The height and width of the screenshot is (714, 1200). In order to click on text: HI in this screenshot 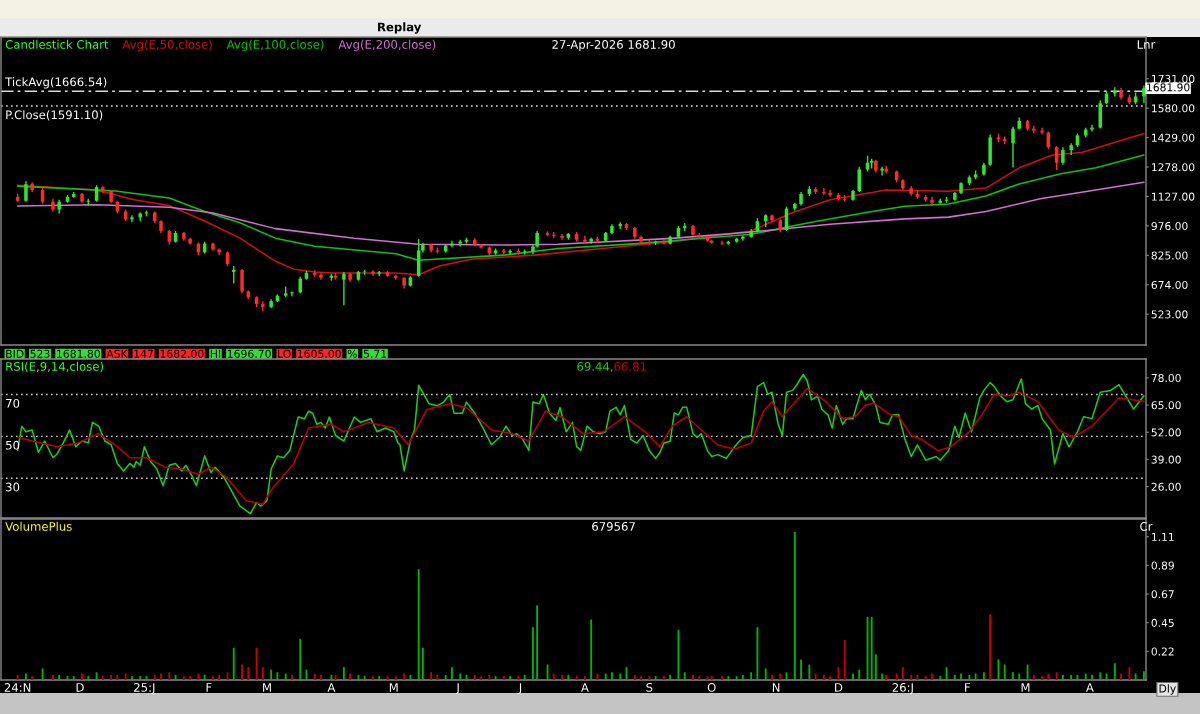, I will do `click(215, 353)`.